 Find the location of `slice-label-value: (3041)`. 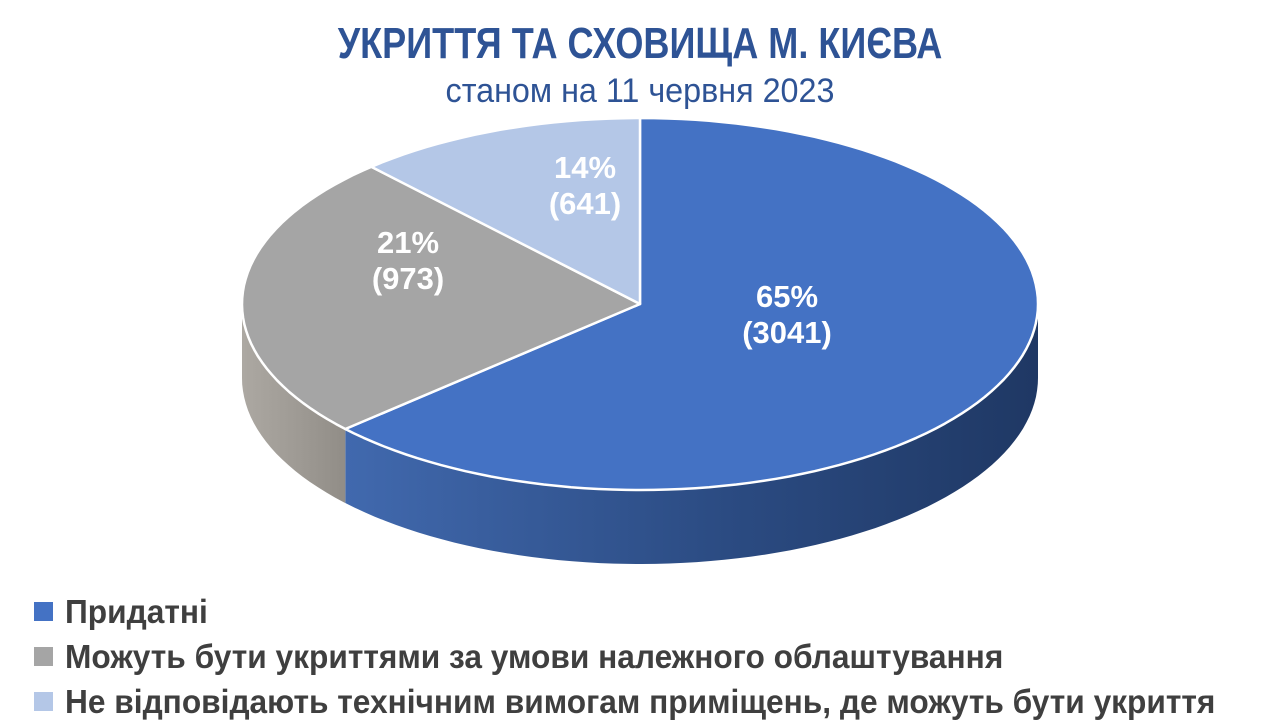

slice-label-value: (3041) is located at coordinates (787, 332).